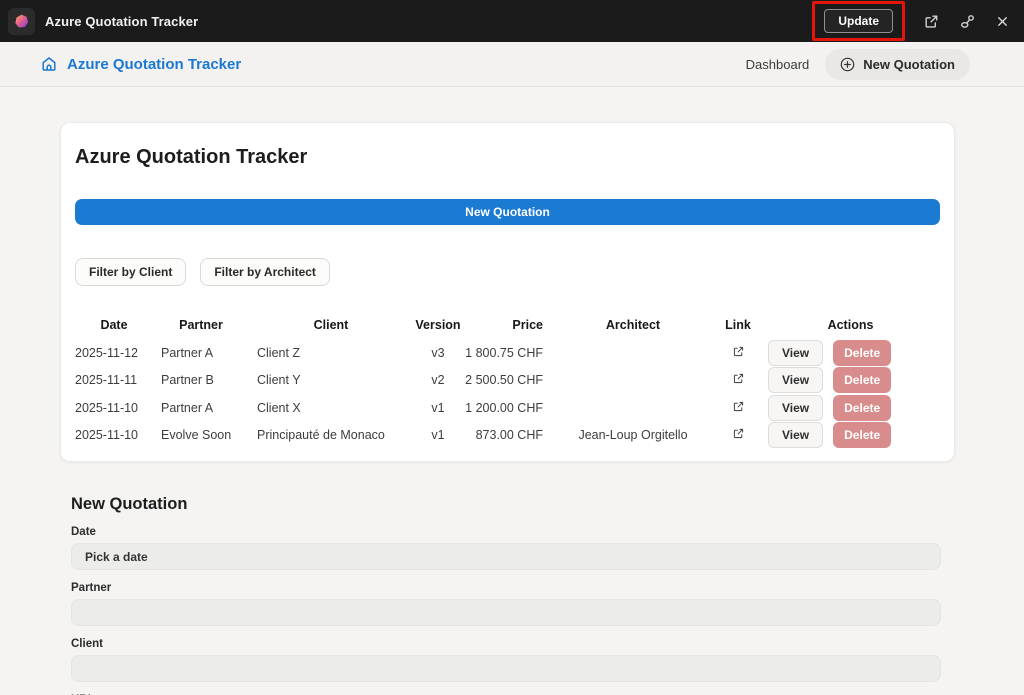  What do you see at coordinates (633, 435) in the screenshot?
I see `cell-architect: Jean-Loup Orgitello` at bounding box center [633, 435].